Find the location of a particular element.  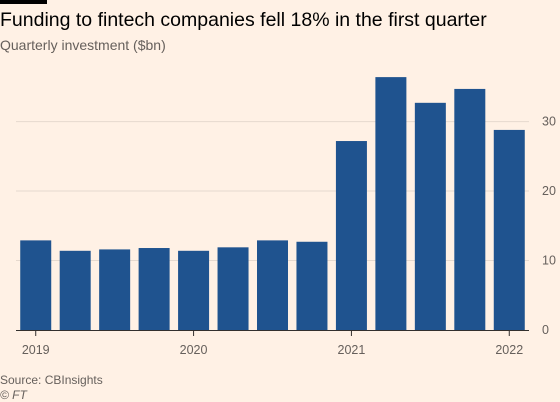

y-tick-label: 20 is located at coordinates (549, 191).